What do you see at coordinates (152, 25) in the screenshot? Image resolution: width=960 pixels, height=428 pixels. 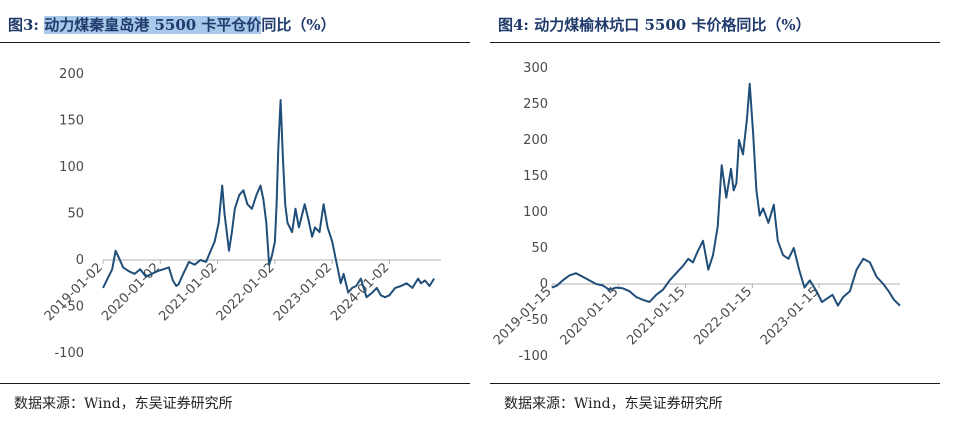 I see `title-highlight: 动力煤秦皇岛港 5500 卡平仓价` at bounding box center [152, 25].